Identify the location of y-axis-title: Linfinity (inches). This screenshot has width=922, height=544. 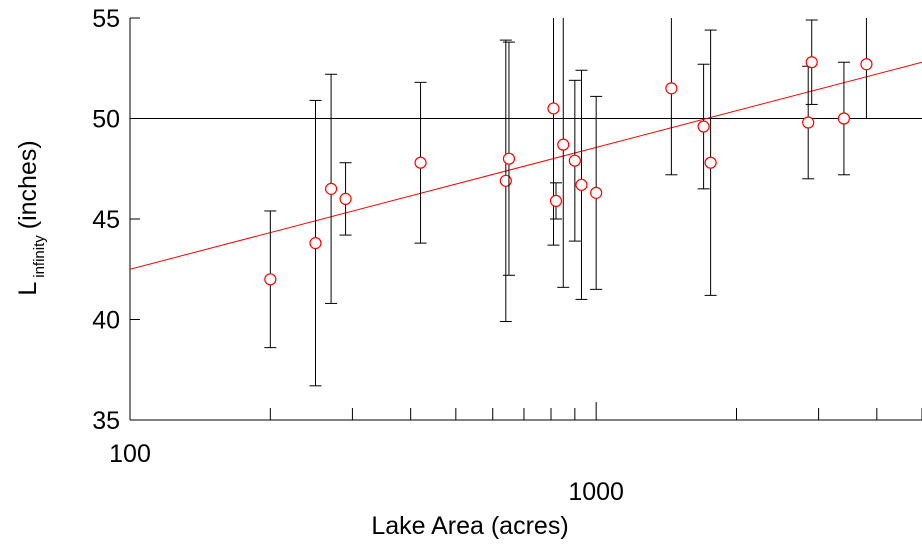
(31, 217).